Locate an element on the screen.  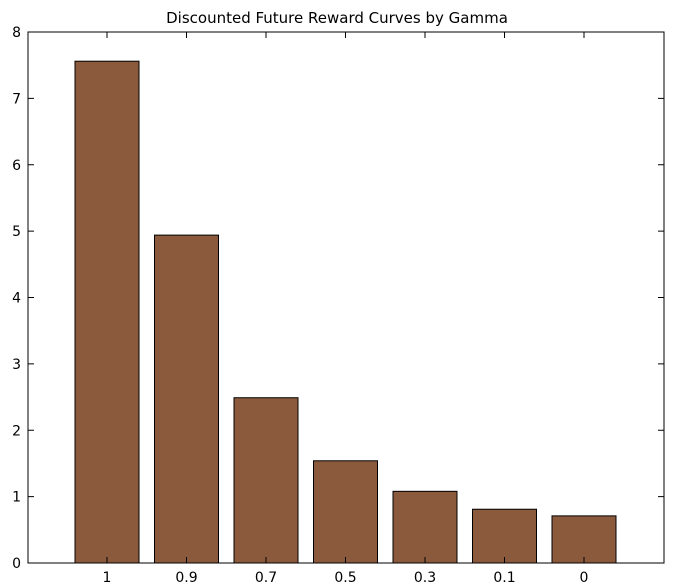
y-tick-label: 1 is located at coordinates (16, 498).